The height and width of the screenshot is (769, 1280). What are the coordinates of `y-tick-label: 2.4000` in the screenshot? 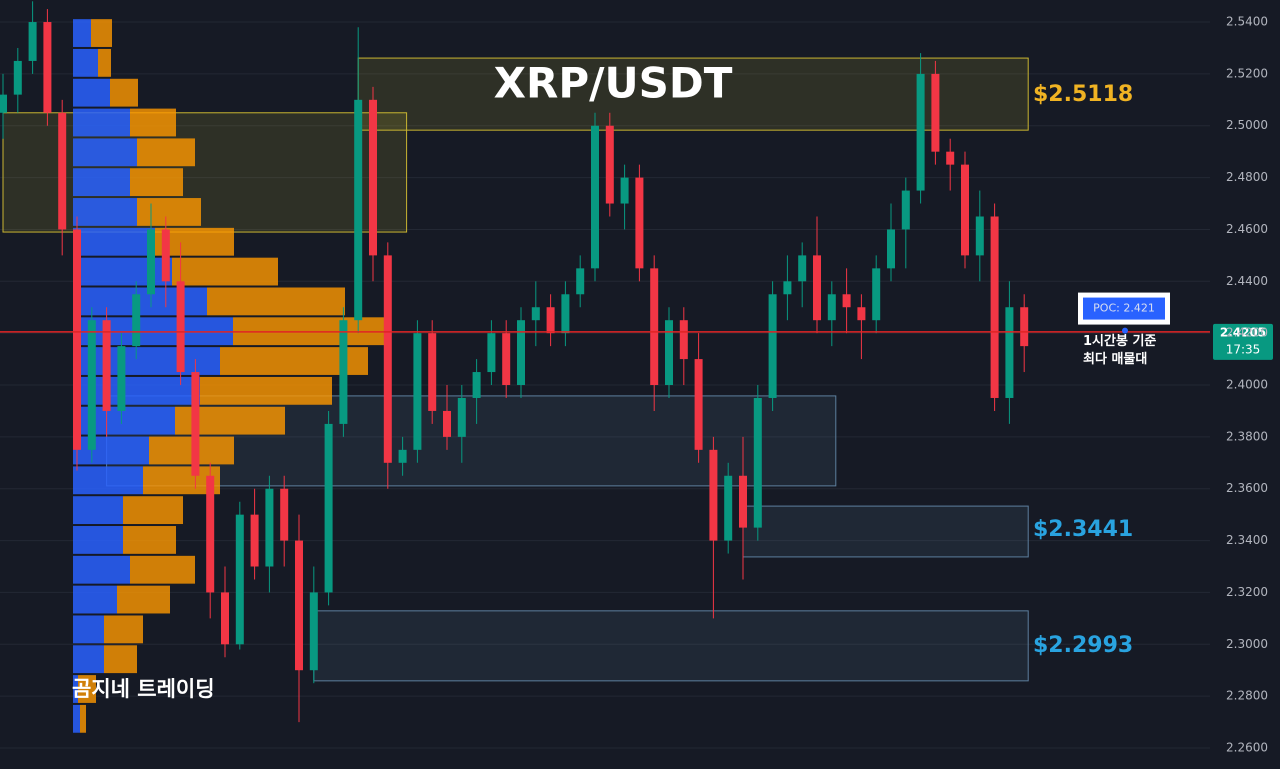 It's located at (1247, 385).